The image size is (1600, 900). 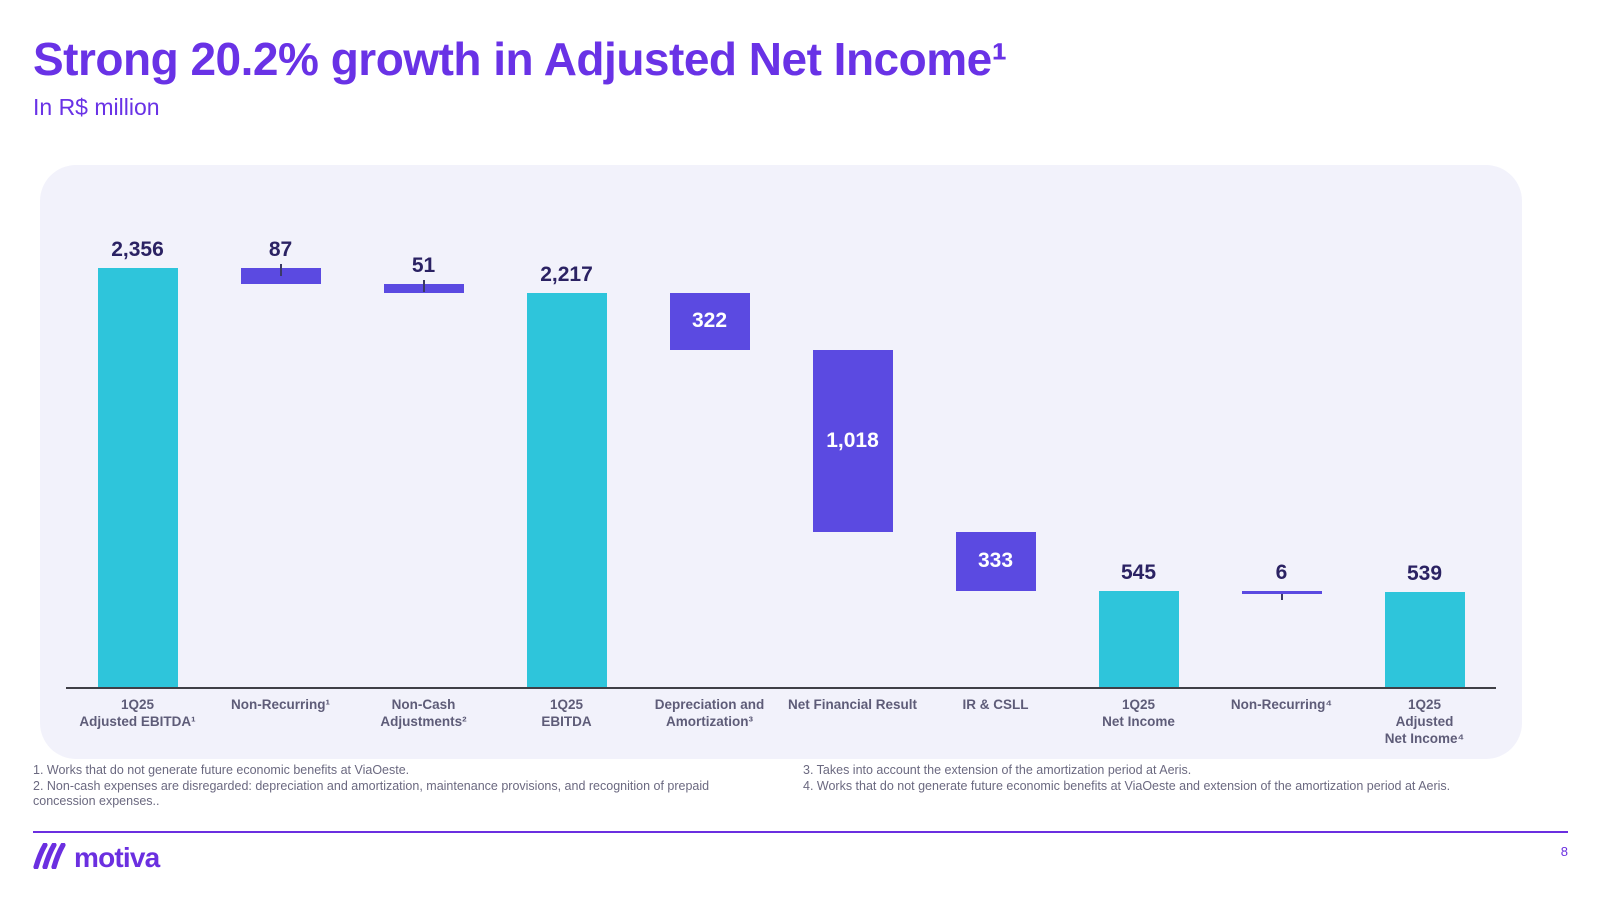 I want to click on x-axis-label: 1Q25 Adjusted Net Income⁴, so click(x=1424, y=721).